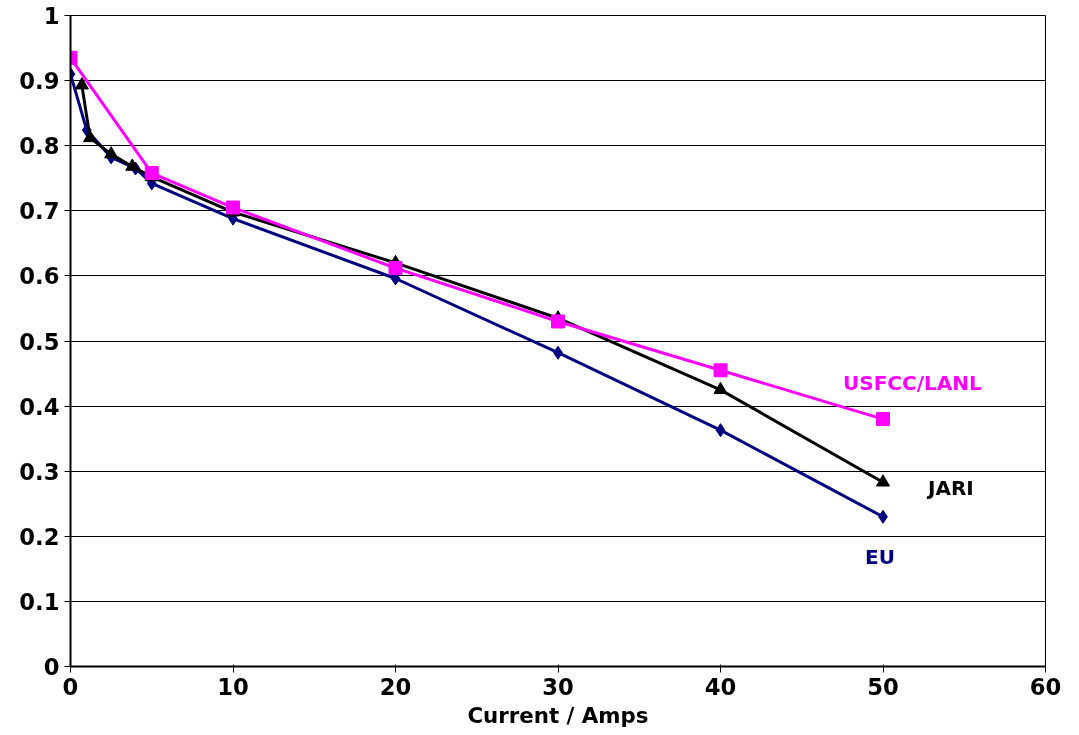  I want to click on x-tick-label: 0, so click(70, 686).